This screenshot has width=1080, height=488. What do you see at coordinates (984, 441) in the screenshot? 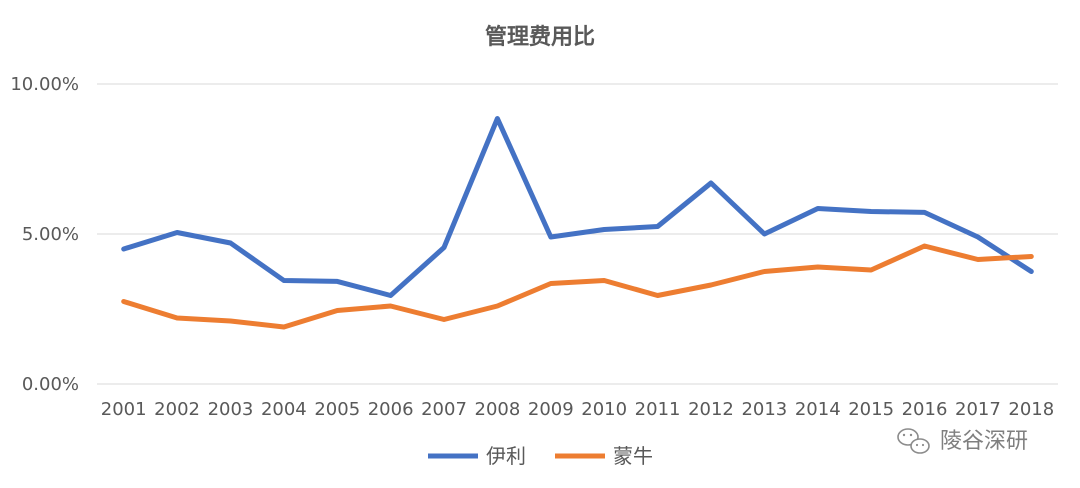
I see `watermark-text: 陵谷深研` at bounding box center [984, 441].